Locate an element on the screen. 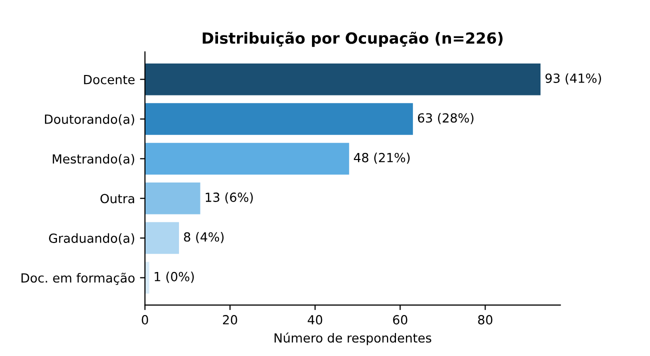  x-tick-label: 0 is located at coordinates (145, 319).